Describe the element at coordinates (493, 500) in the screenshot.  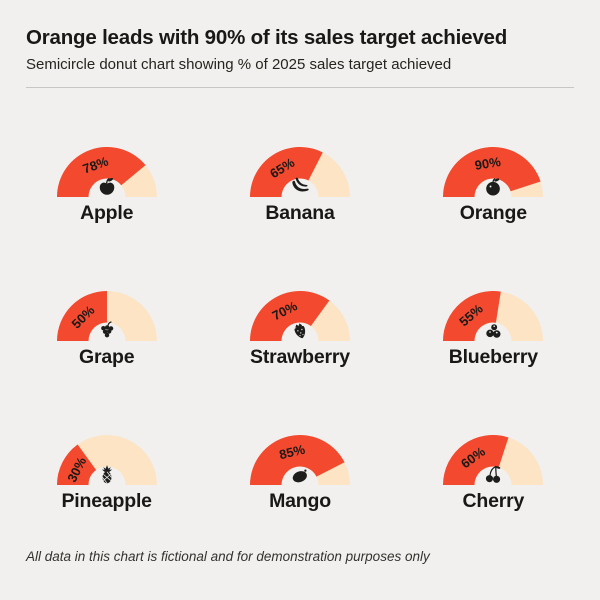
I see `fruit-name-label: Cherry` at that location.